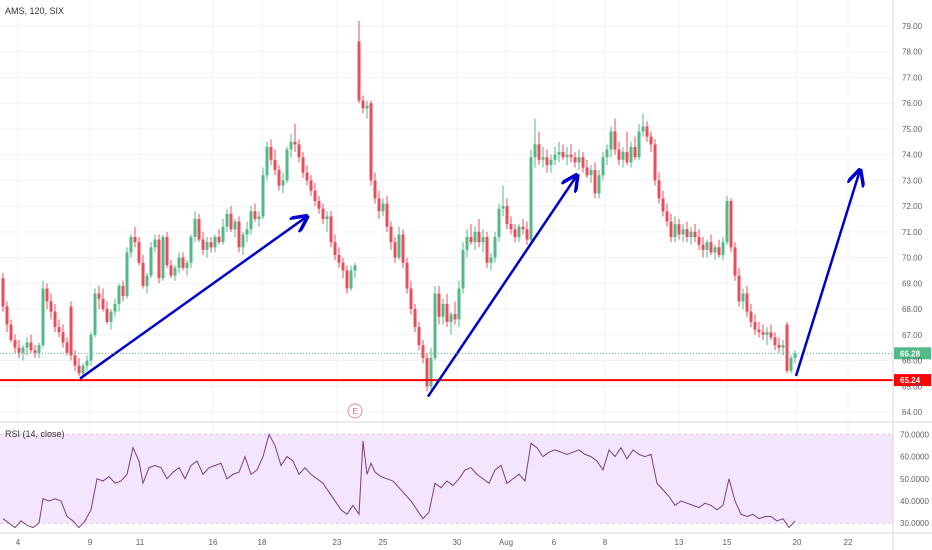  I want to click on price-tick-label: 65.00, so click(912, 386).